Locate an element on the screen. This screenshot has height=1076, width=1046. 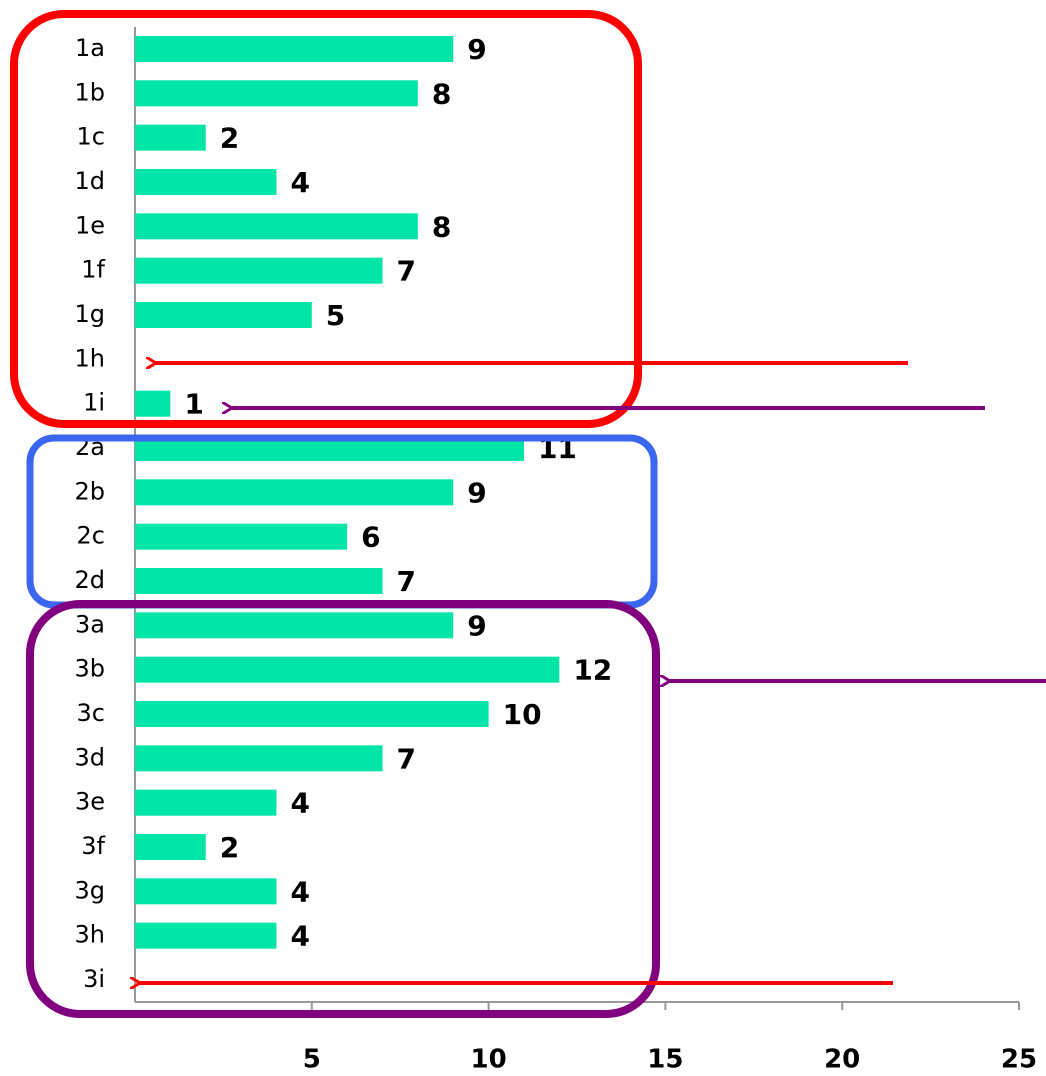
x-tick-label: 20 is located at coordinates (842, 1060).